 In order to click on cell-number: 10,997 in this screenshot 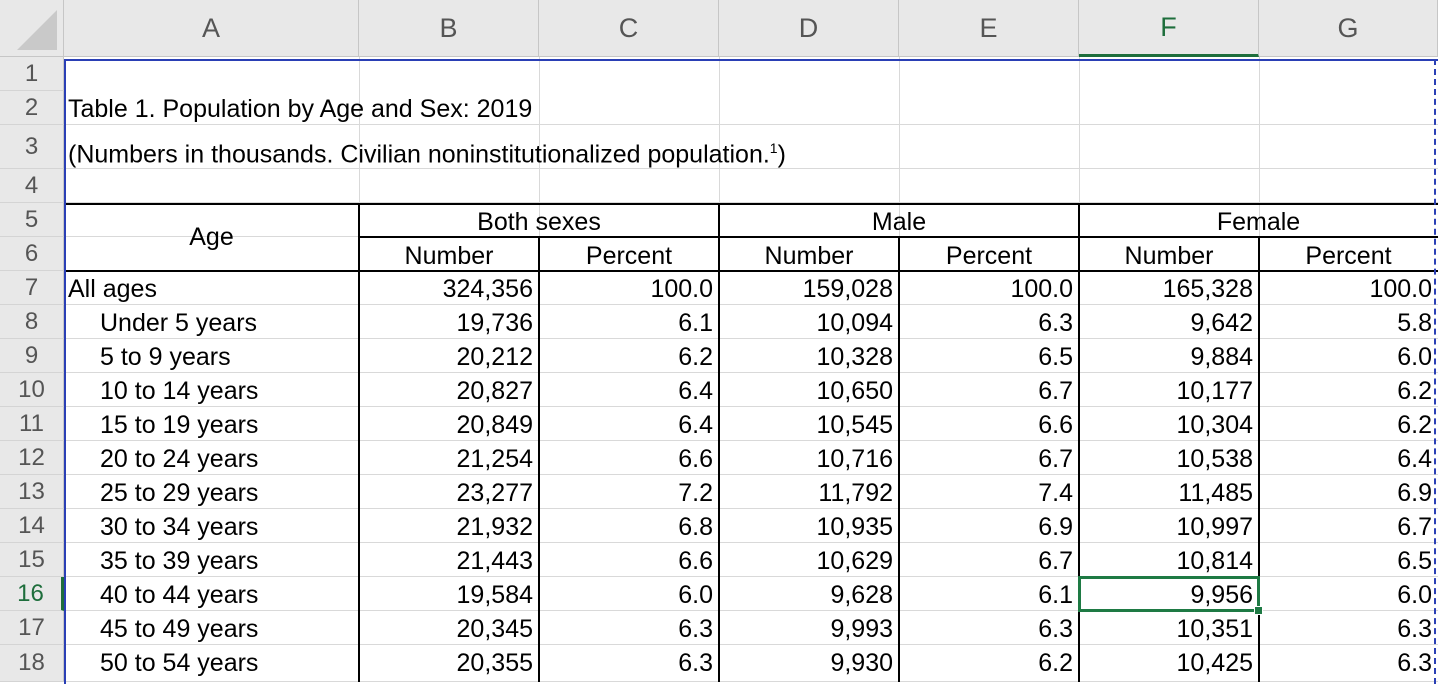, I will do `click(1214, 527)`.